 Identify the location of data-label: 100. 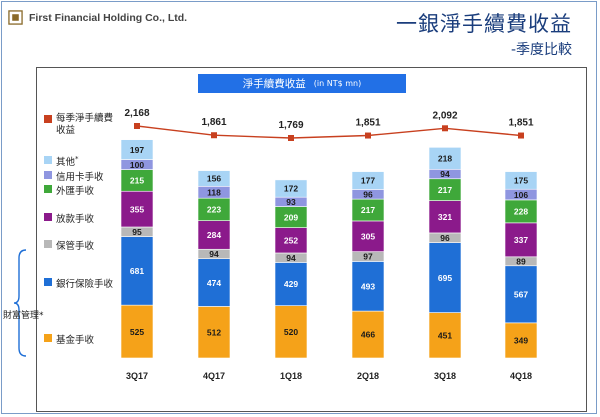
(137, 165).